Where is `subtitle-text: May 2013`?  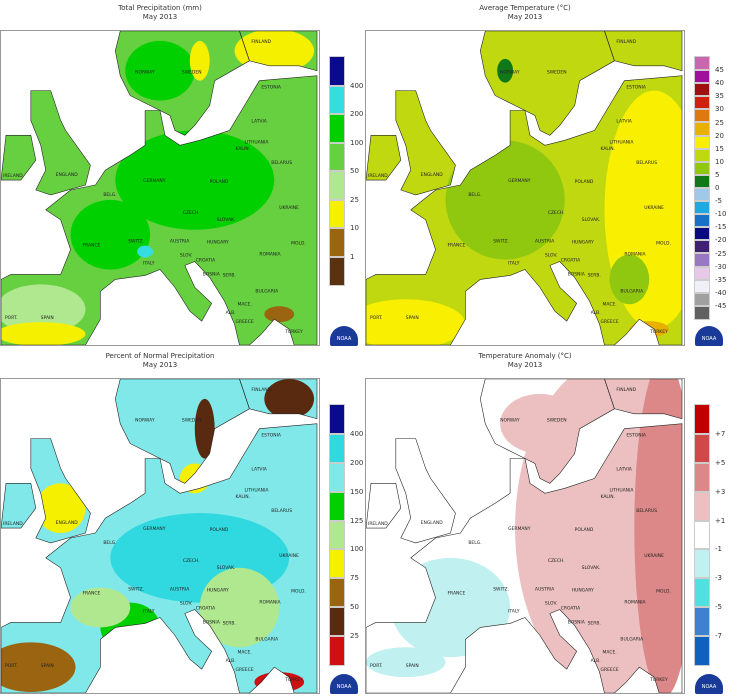 subtitle-text: May 2013 is located at coordinates (525, 365).